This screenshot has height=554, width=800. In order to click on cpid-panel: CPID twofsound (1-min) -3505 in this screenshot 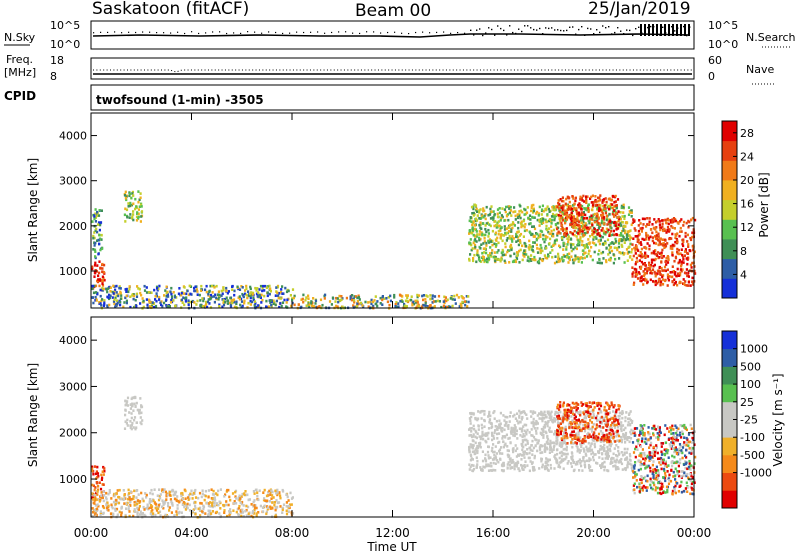, I will do `click(349, 97)`.